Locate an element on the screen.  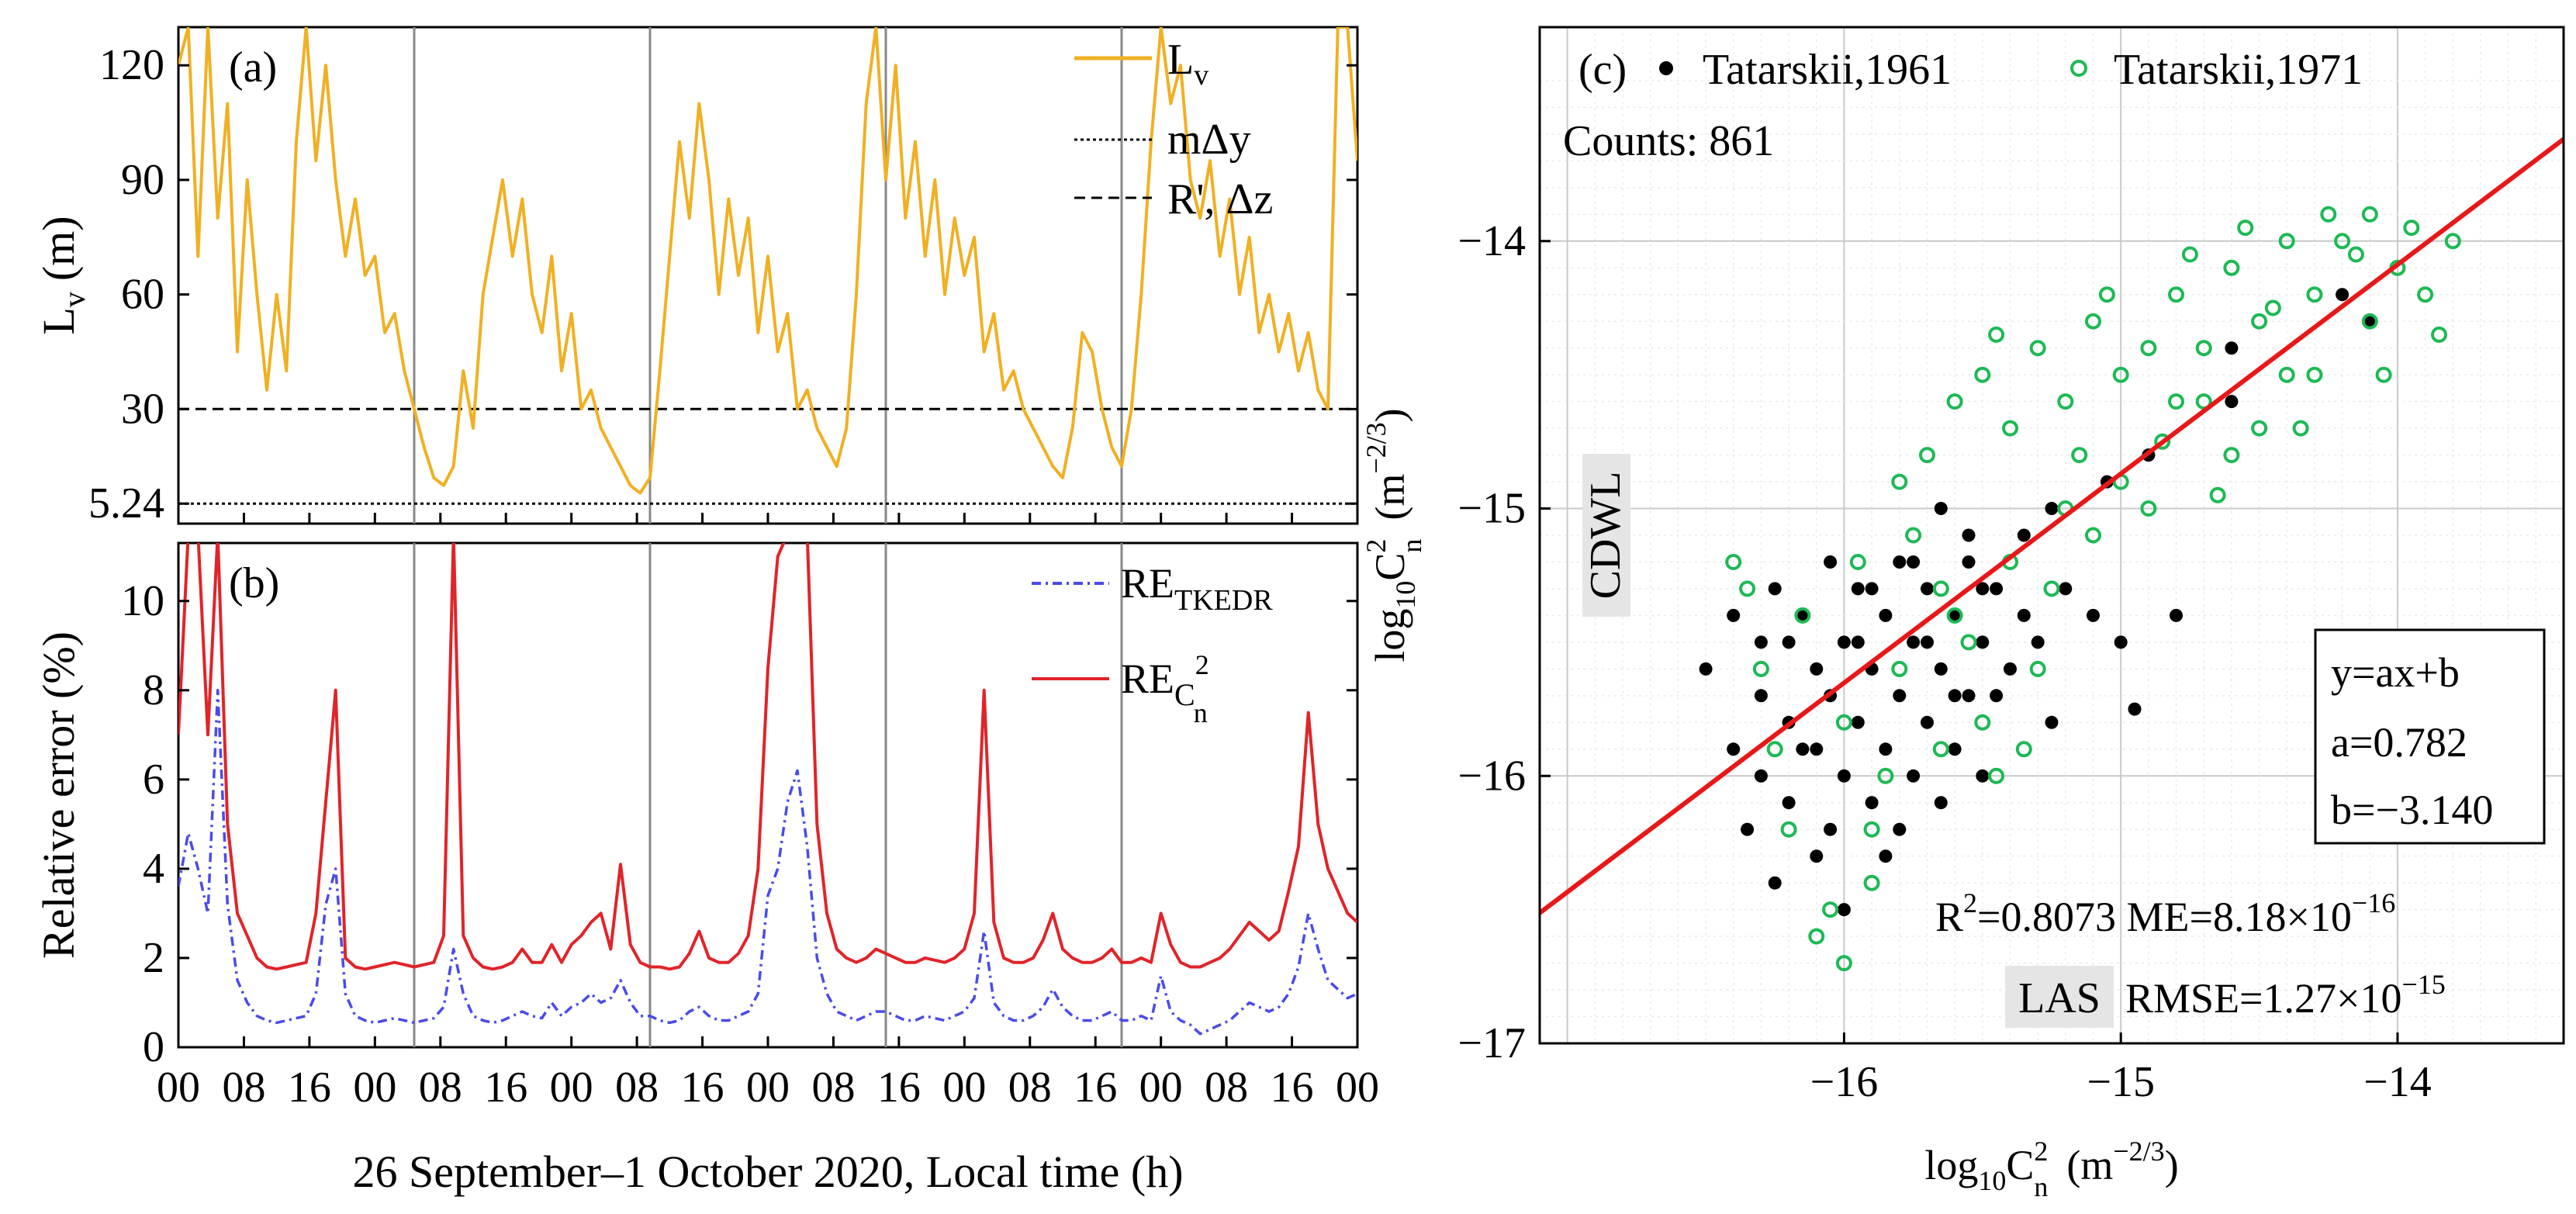
panel-a-ylabel: Lv(m) is located at coordinates (62, 275).